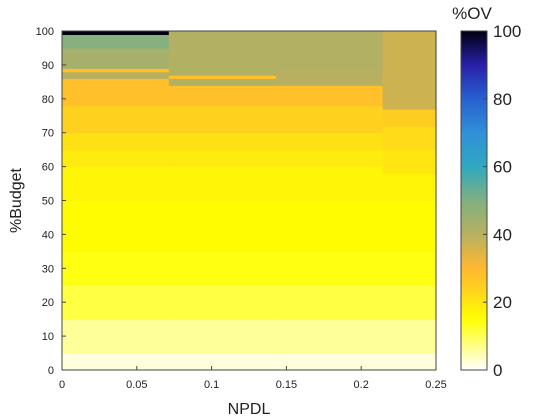  Describe the element at coordinates (48, 303) in the screenshot. I see `y-tick-label: 20` at that location.